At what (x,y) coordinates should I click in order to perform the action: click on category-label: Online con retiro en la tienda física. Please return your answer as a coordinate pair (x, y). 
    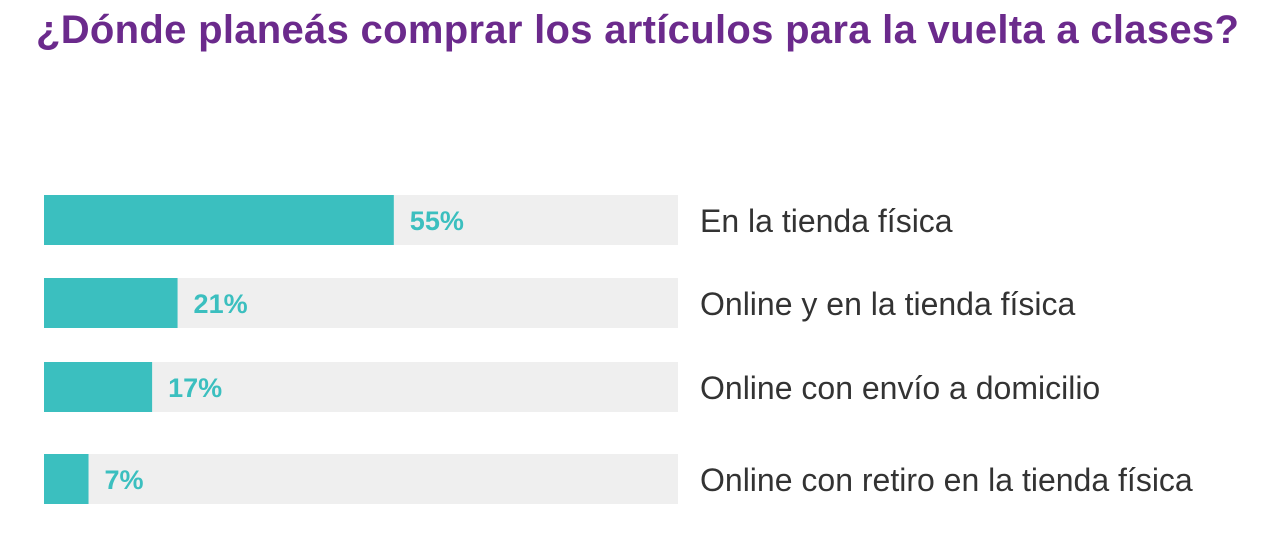
    Looking at the image, I should click on (946, 480).